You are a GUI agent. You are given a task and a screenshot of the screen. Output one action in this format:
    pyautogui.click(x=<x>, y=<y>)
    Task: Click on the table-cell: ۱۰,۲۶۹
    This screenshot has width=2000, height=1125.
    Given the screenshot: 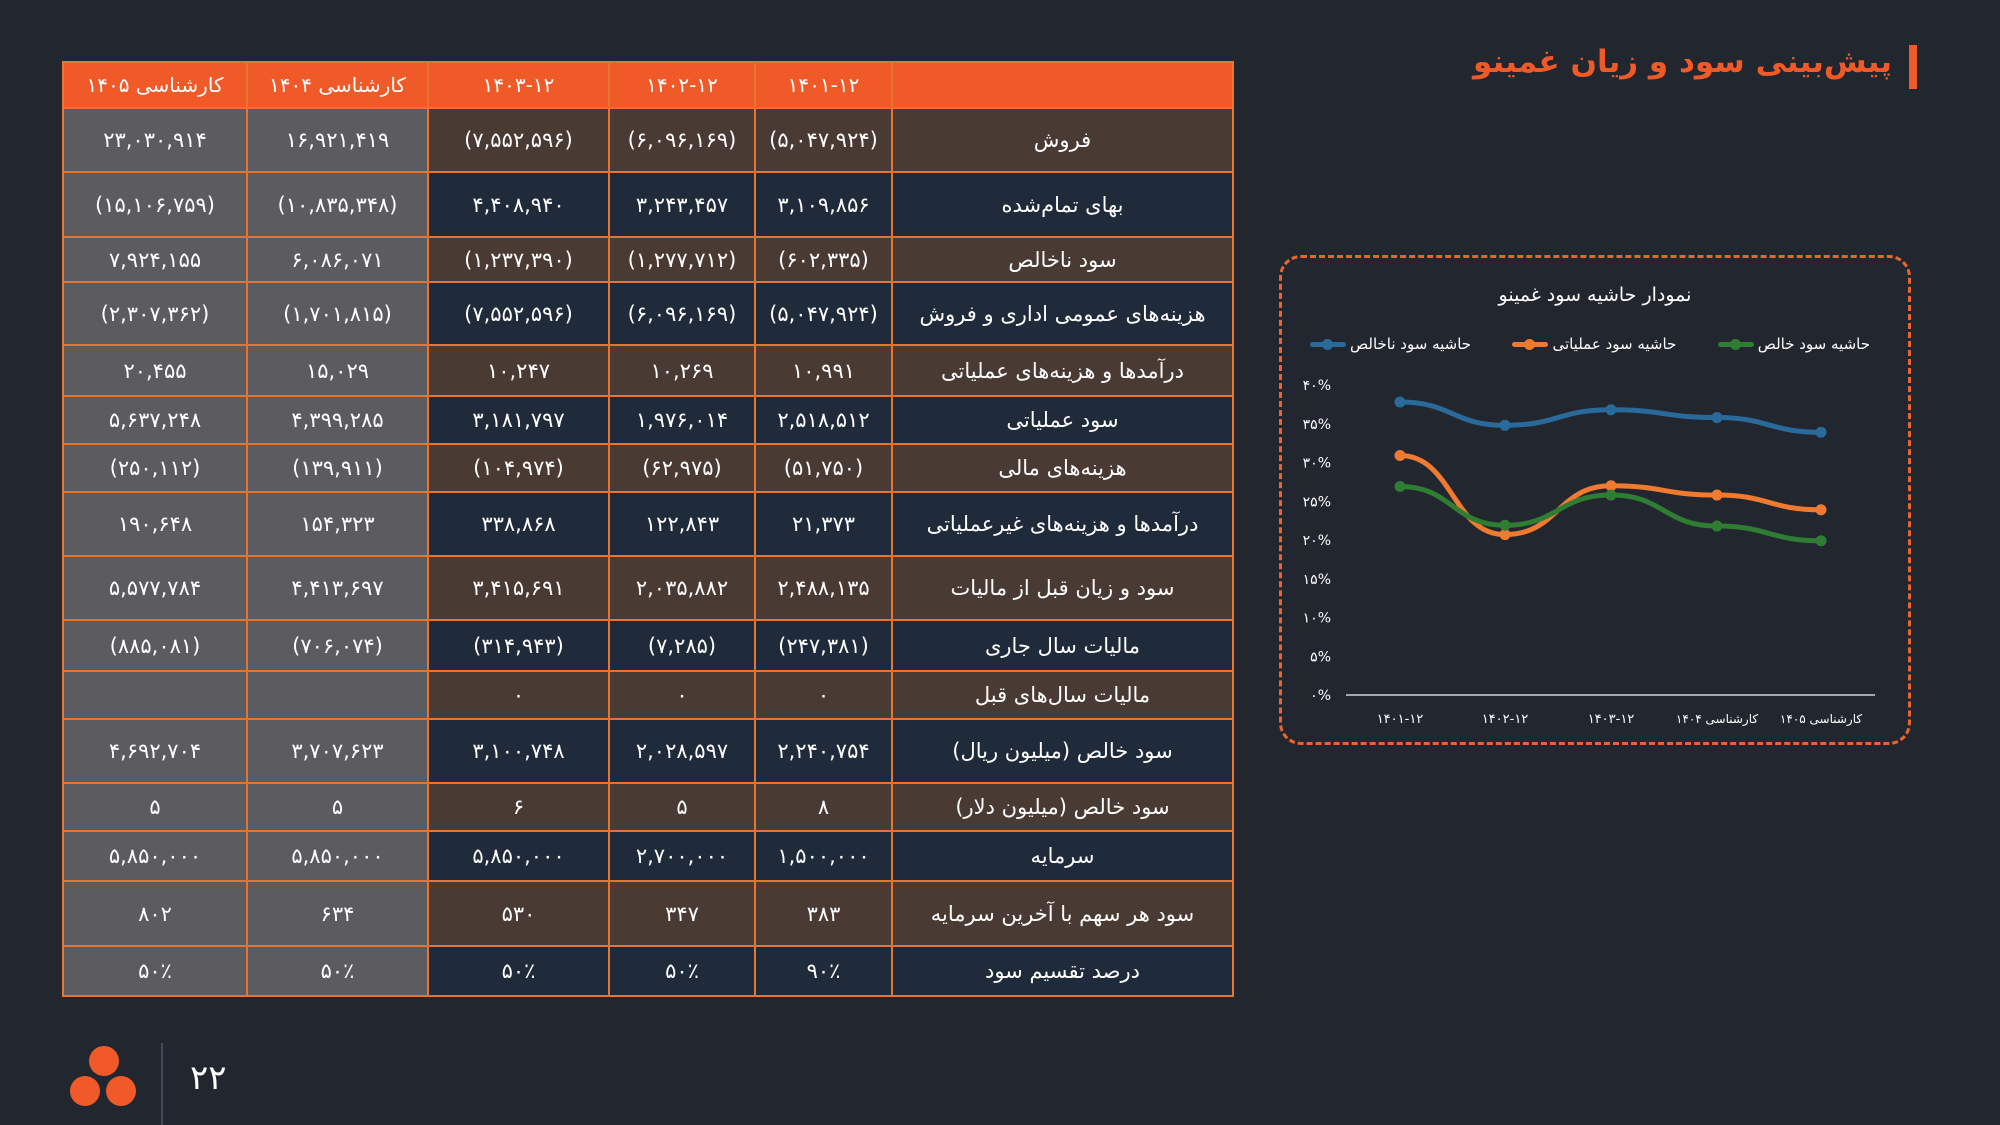 What is the action you would take?
    pyautogui.click(x=682, y=370)
    